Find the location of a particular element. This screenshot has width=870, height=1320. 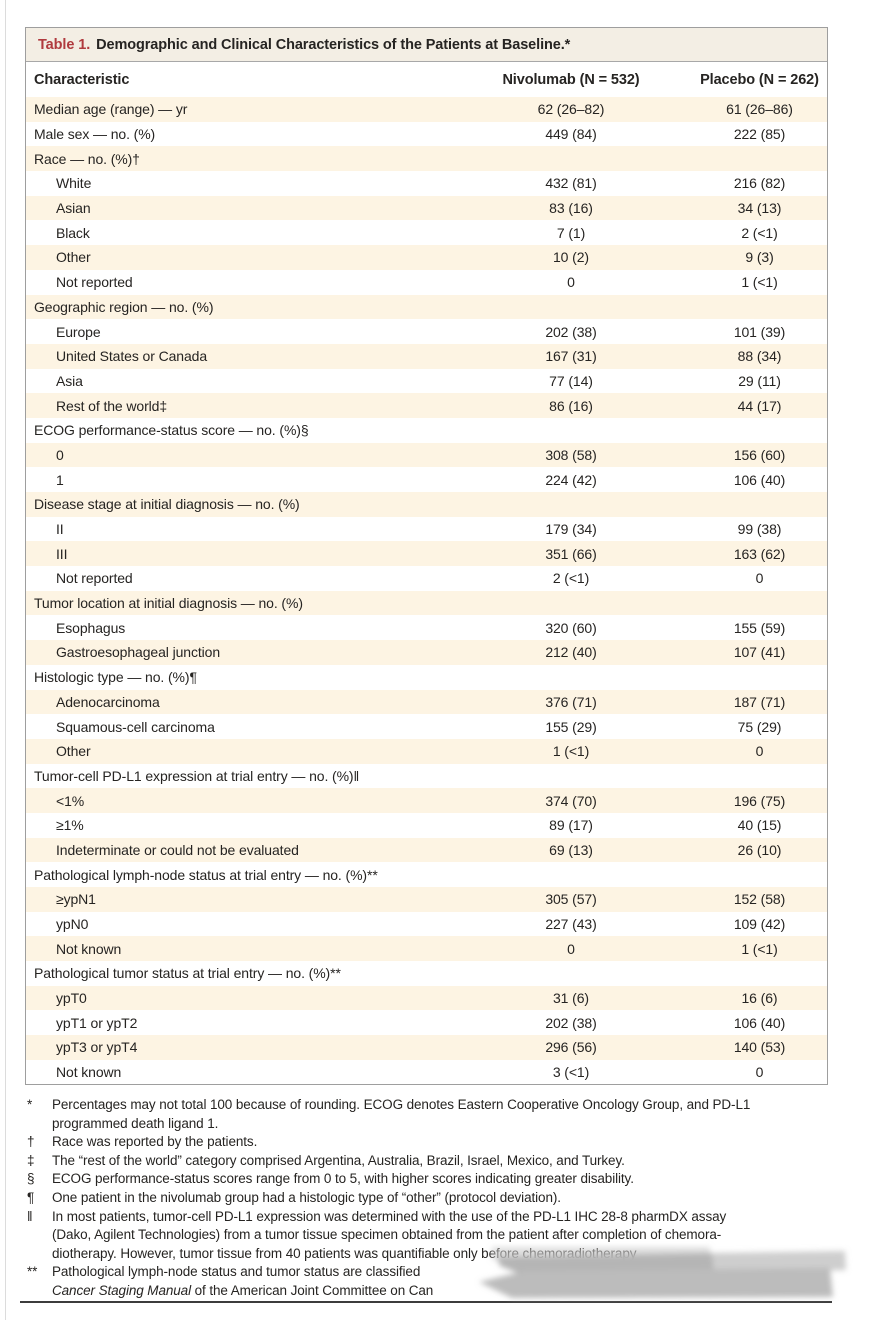

characteristic-cell: ECOG performance-status score — no. (%)§ is located at coordinates (171, 430).